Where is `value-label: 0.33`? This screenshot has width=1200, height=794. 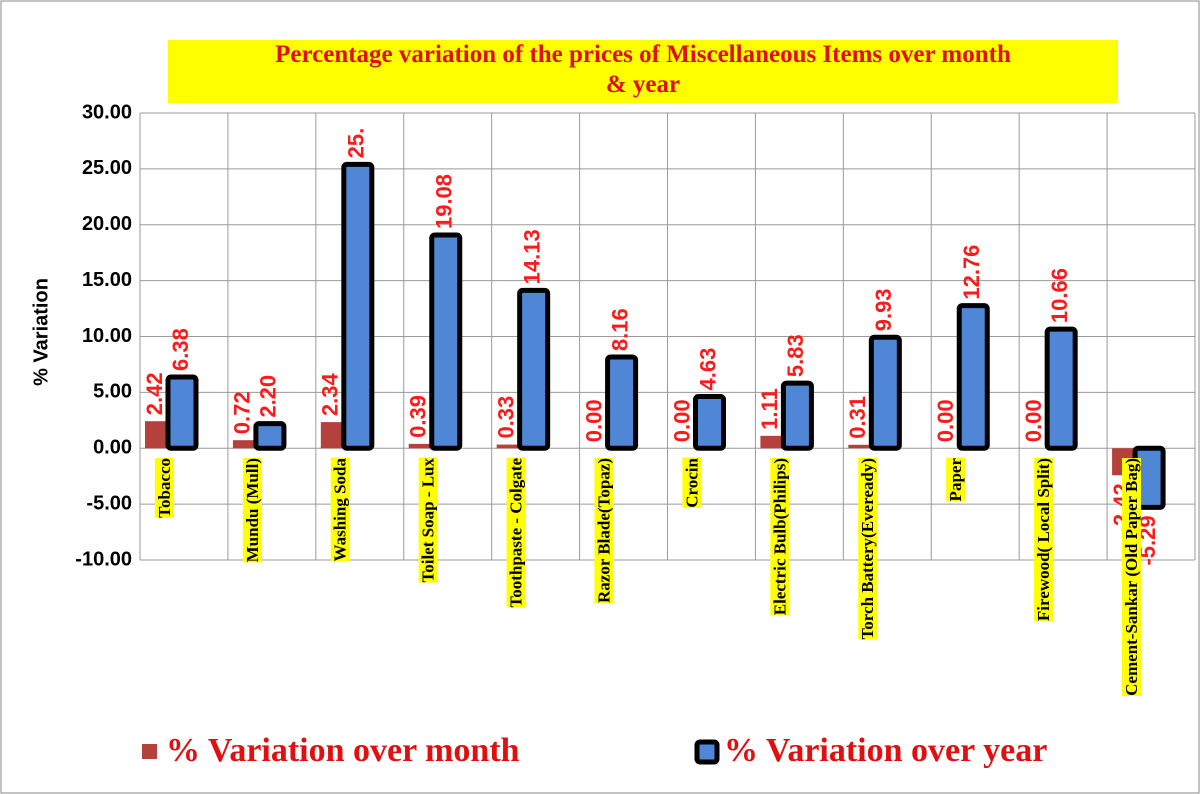 value-label: 0.33 is located at coordinates (505, 417).